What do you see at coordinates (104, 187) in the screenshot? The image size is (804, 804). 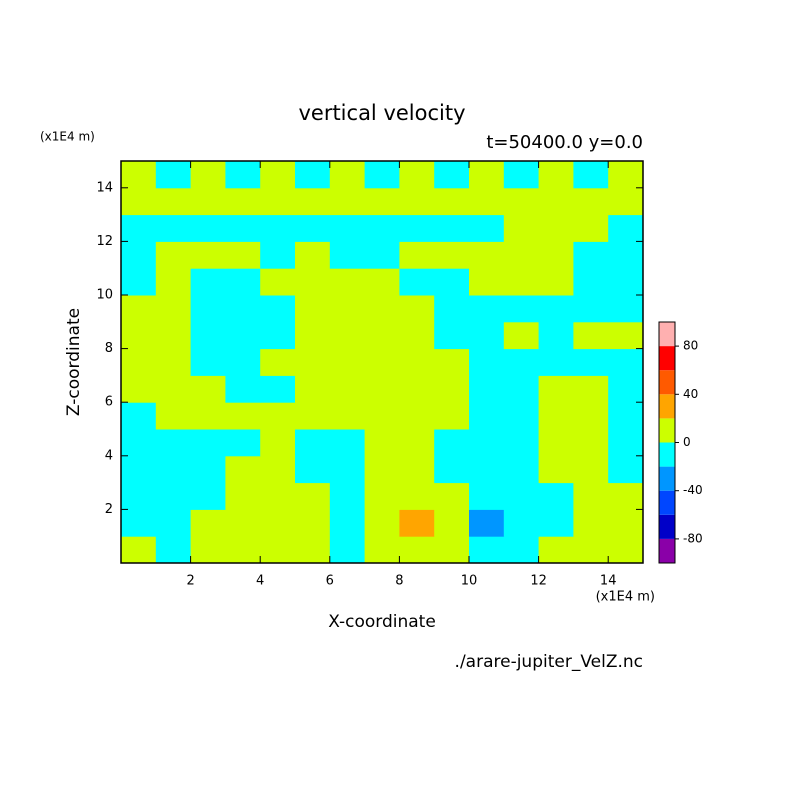 I see `y-tick-label: 14` at bounding box center [104, 187].